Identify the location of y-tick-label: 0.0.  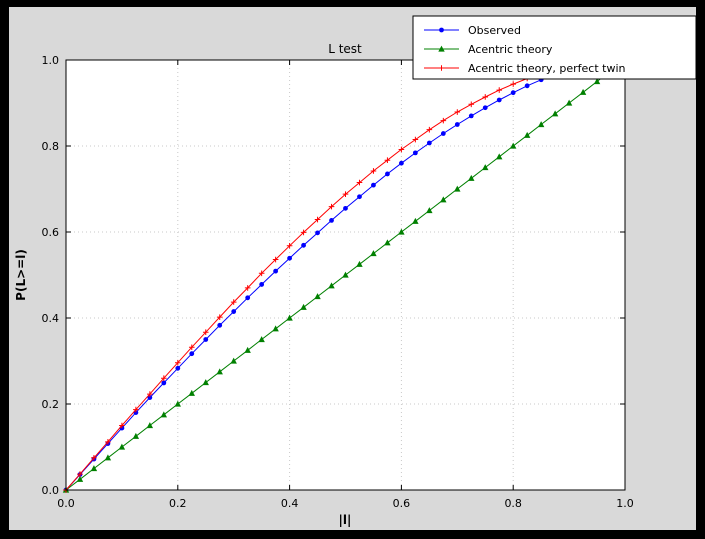
(51, 490).